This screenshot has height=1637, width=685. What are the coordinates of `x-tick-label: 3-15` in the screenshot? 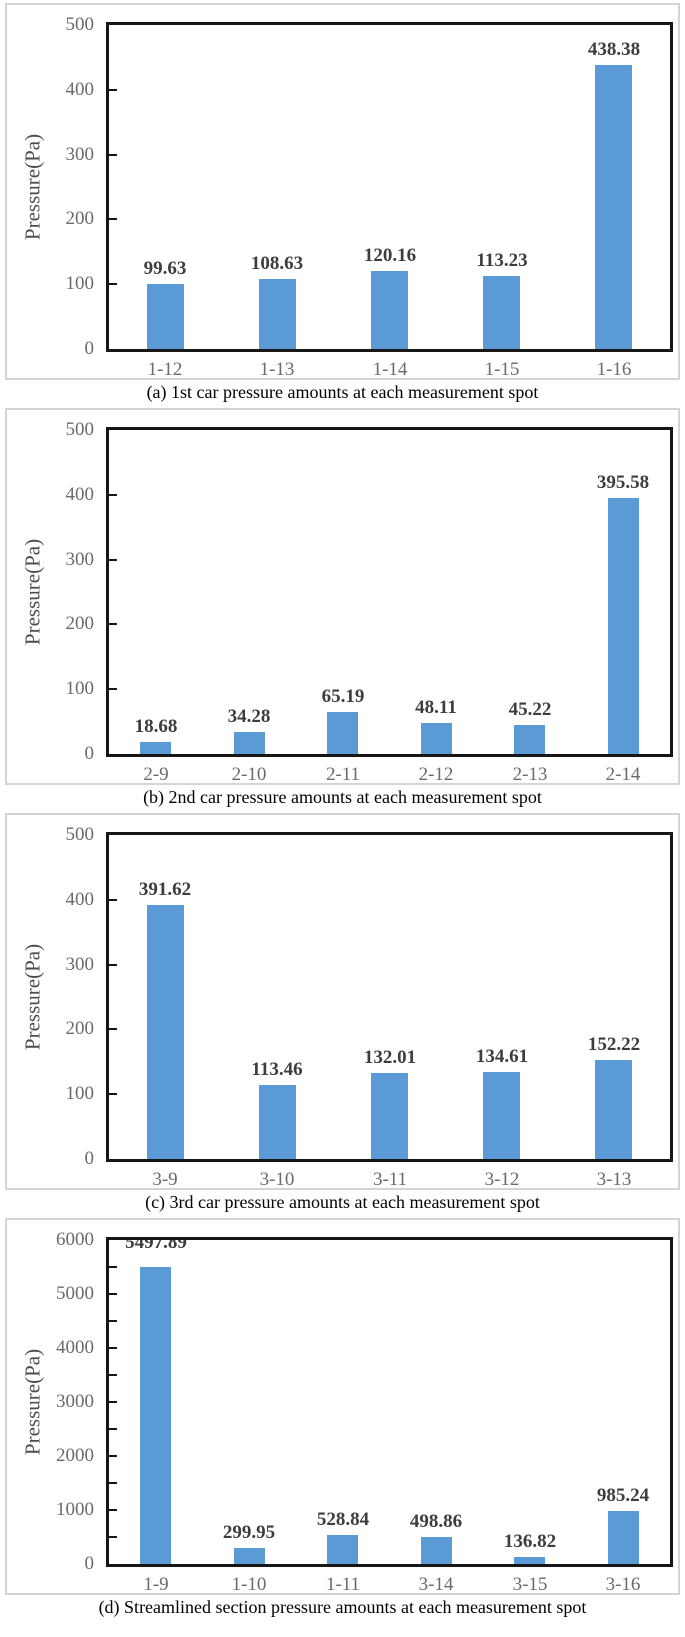 It's located at (530, 1584).